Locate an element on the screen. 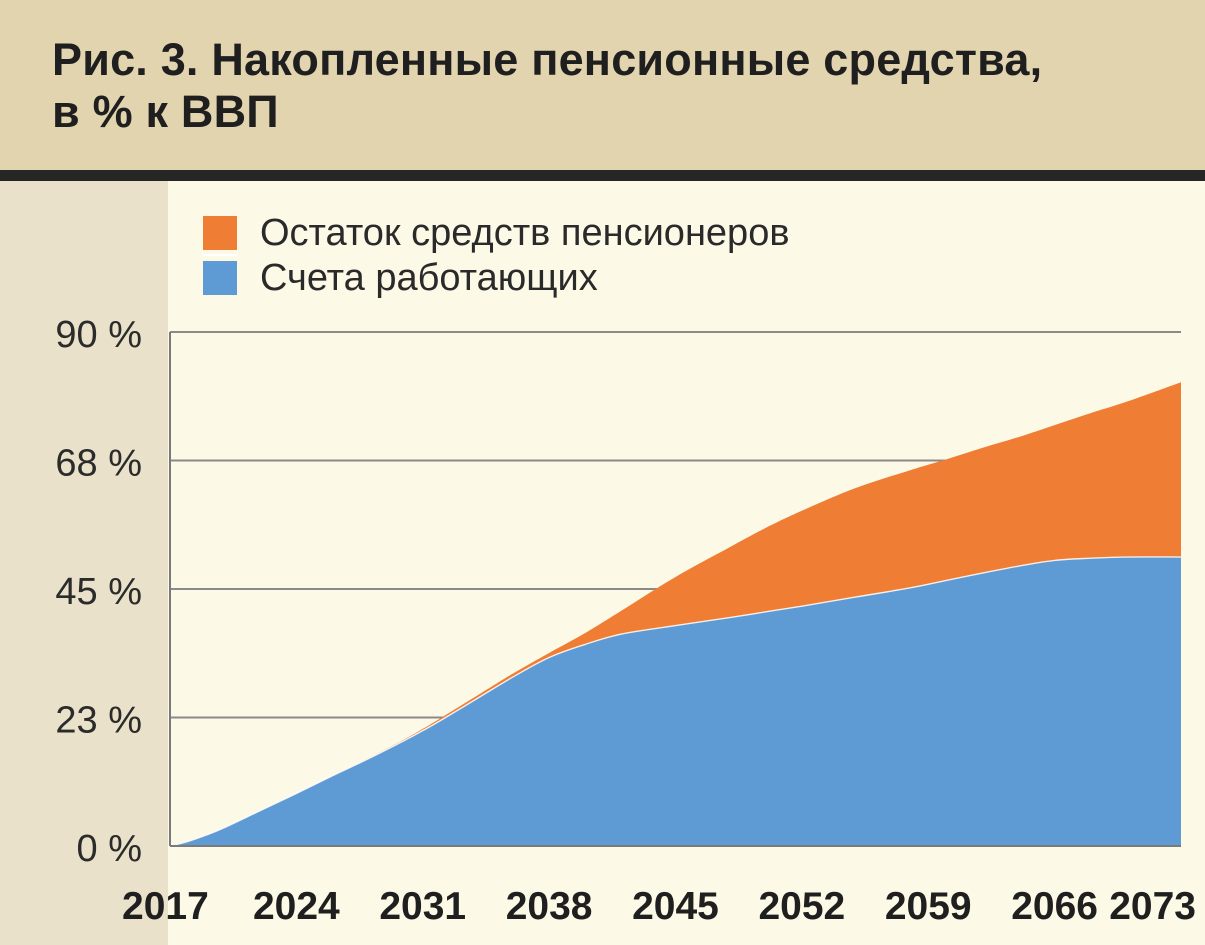  legend-swatch-worker-accounts is located at coordinates (220, 277).